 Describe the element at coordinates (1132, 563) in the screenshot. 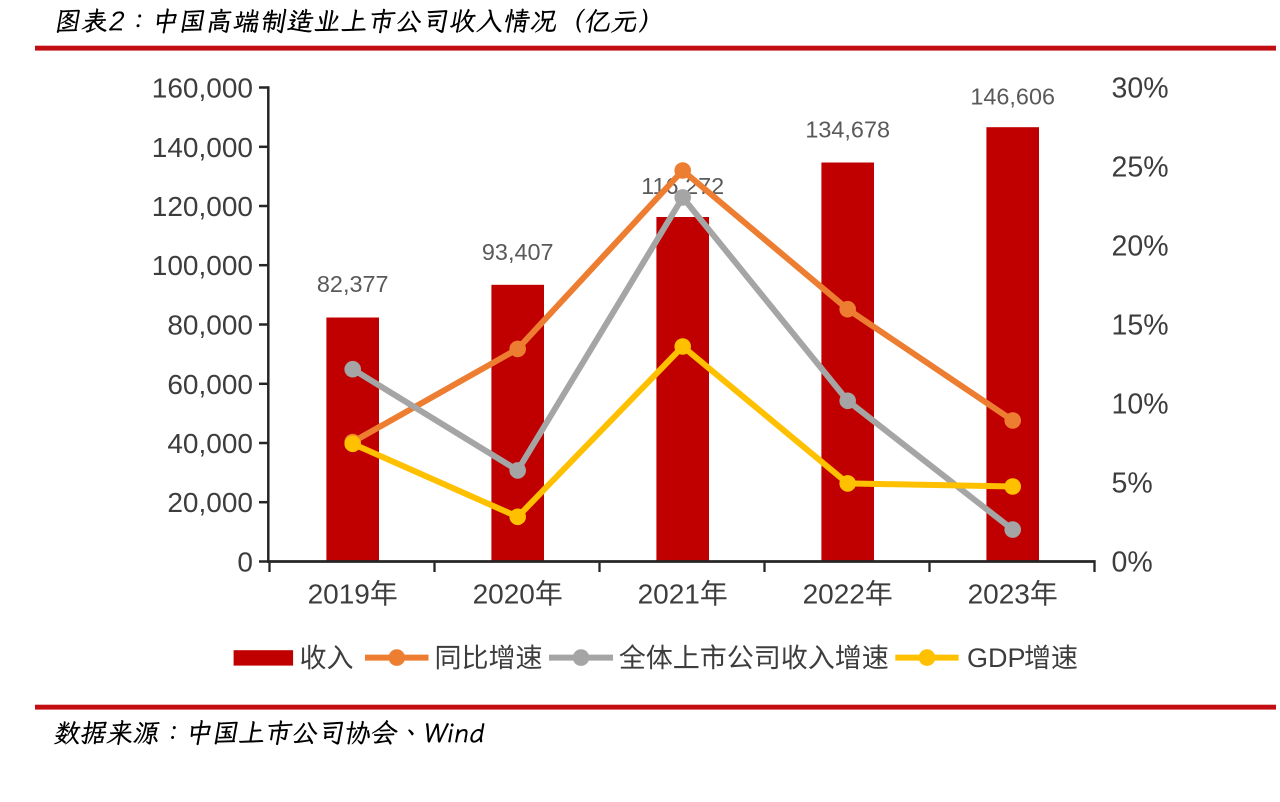

I see `svg-text: 0%` at that location.